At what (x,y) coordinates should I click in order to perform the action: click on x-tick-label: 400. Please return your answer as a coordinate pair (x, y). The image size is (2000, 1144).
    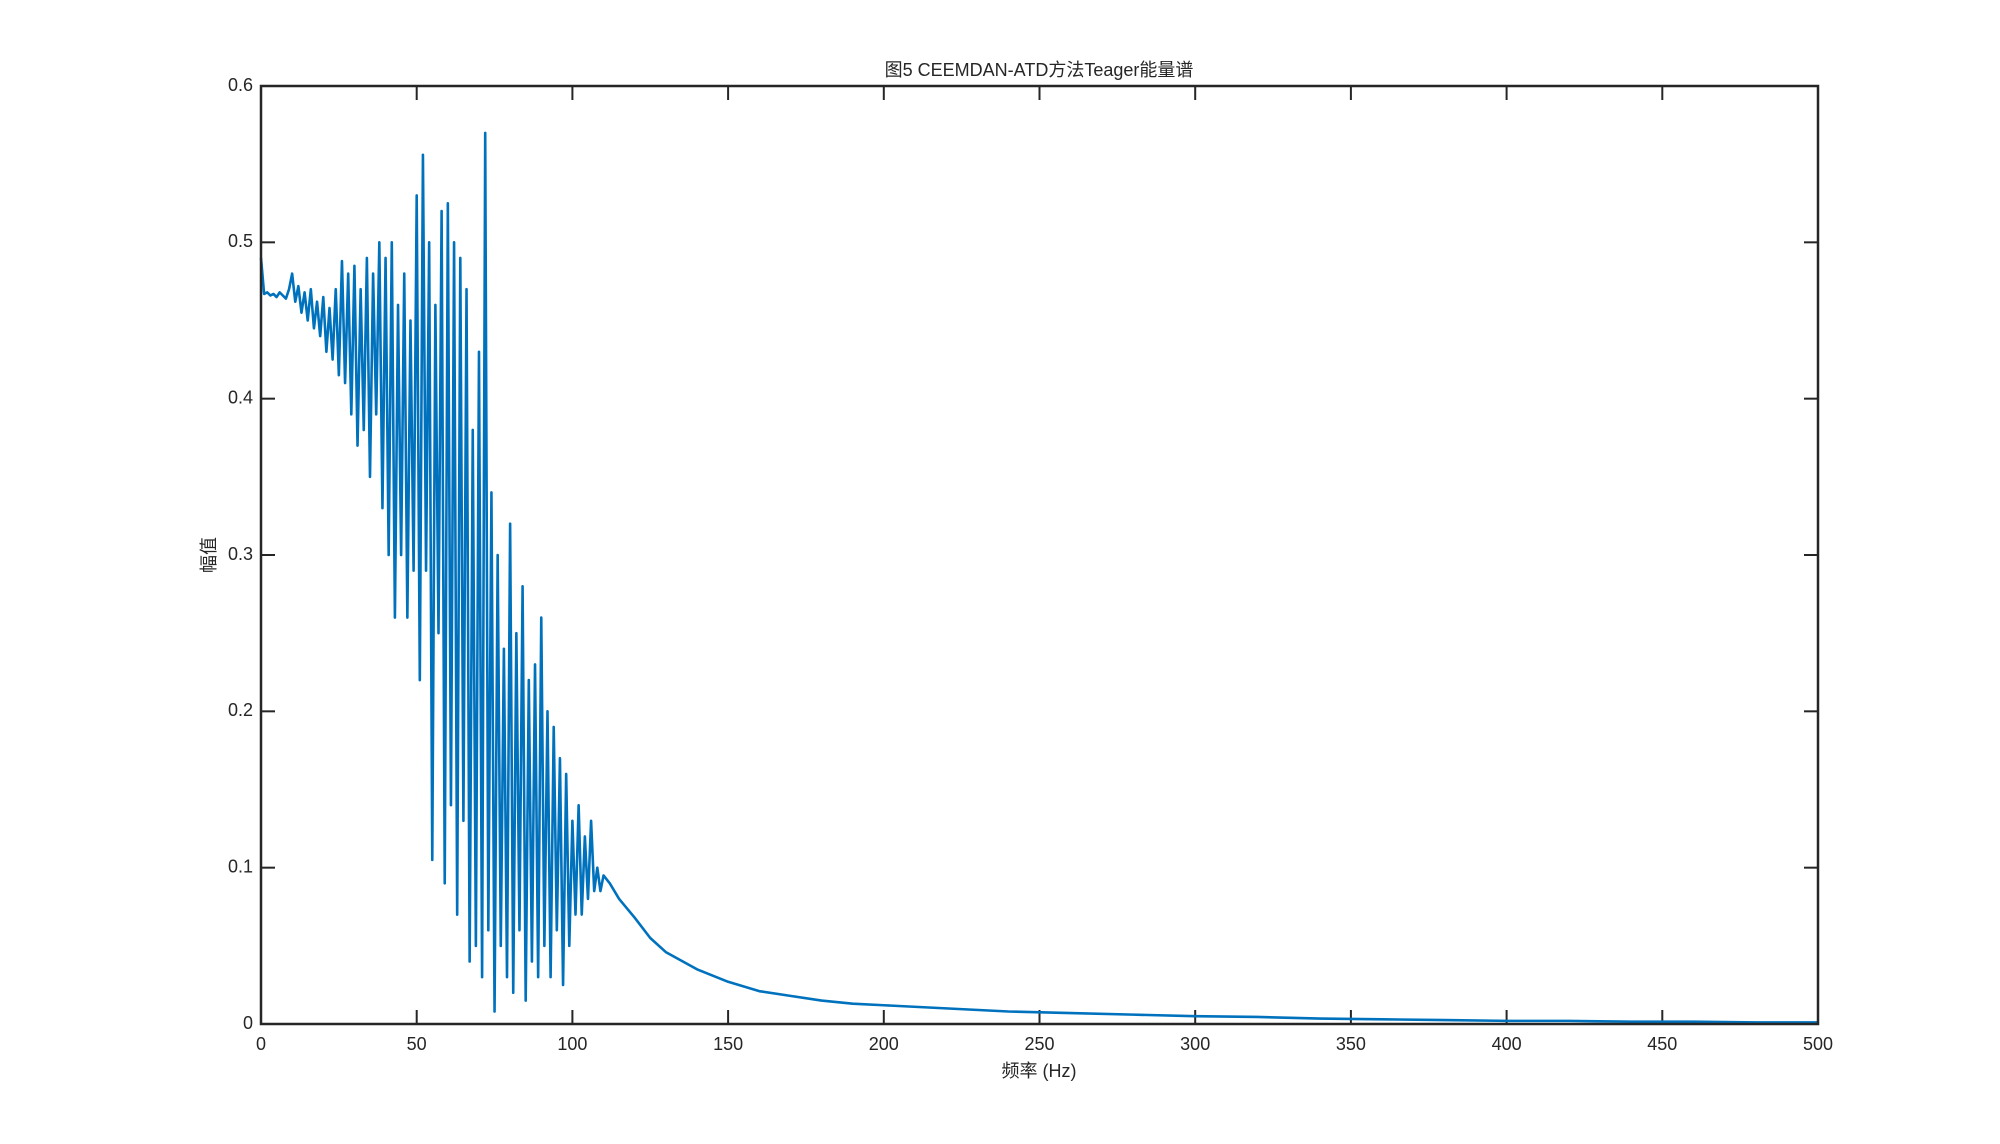
    Looking at the image, I should click on (1507, 1044).